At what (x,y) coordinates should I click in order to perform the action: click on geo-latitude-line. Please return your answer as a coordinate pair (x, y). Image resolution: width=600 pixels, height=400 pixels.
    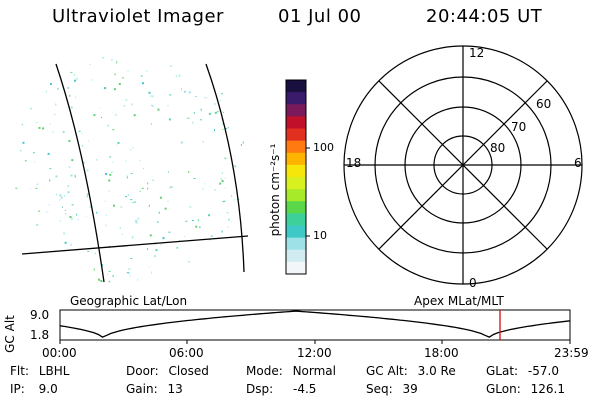
    Looking at the image, I should click on (135, 245).